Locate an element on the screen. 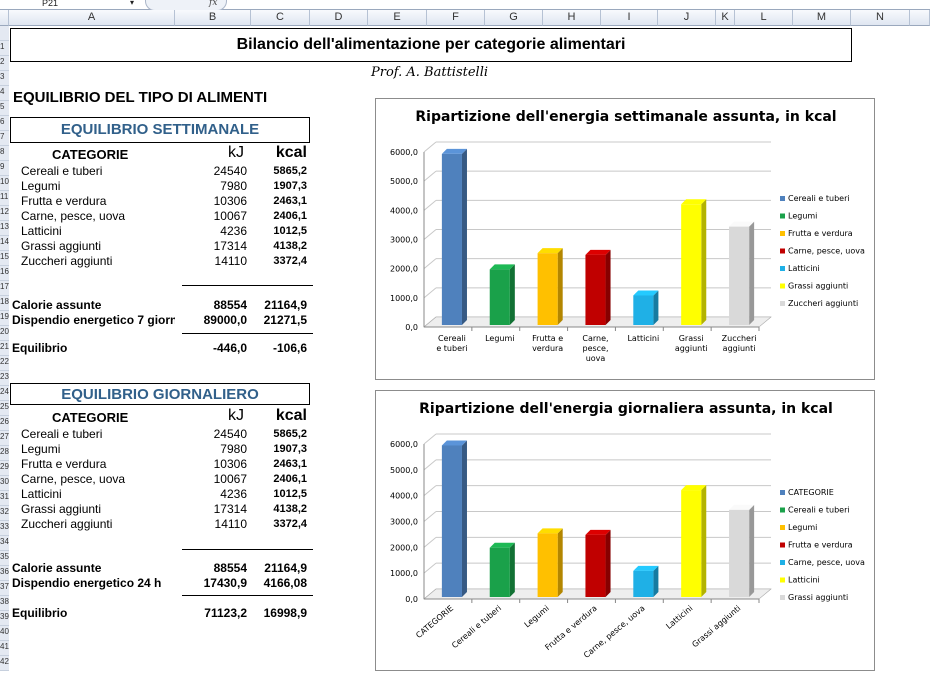 The image size is (930, 677). row-header: 41 is located at coordinates (4, 648).